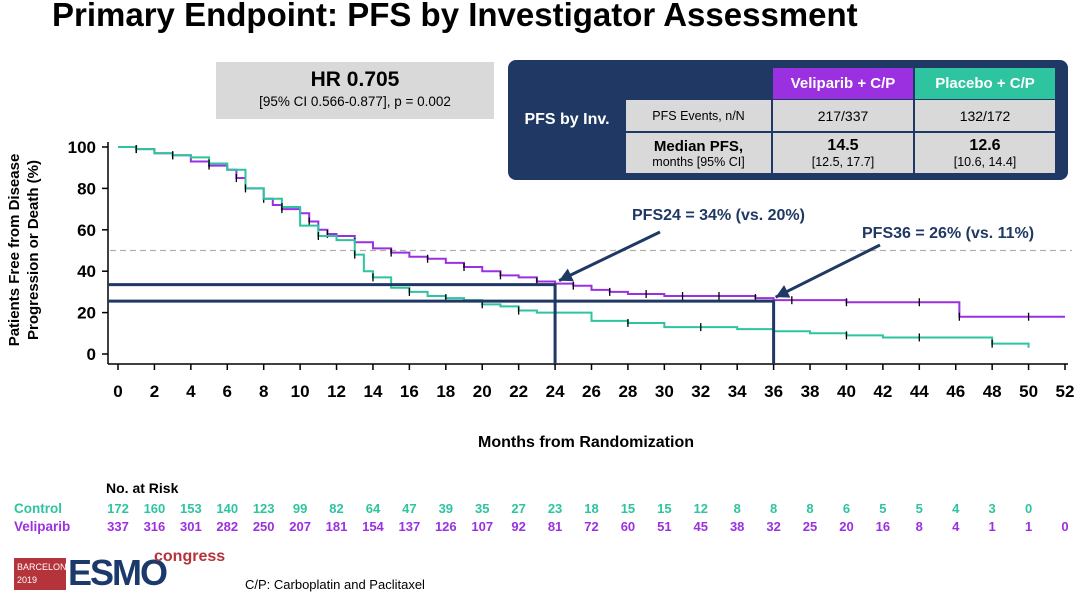 The height and width of the screenshot is (600, 1080). Describe the element at coordinates (698, 115) in the screenshot. I see `row-events-label: PFS Events, n/N` at that location.